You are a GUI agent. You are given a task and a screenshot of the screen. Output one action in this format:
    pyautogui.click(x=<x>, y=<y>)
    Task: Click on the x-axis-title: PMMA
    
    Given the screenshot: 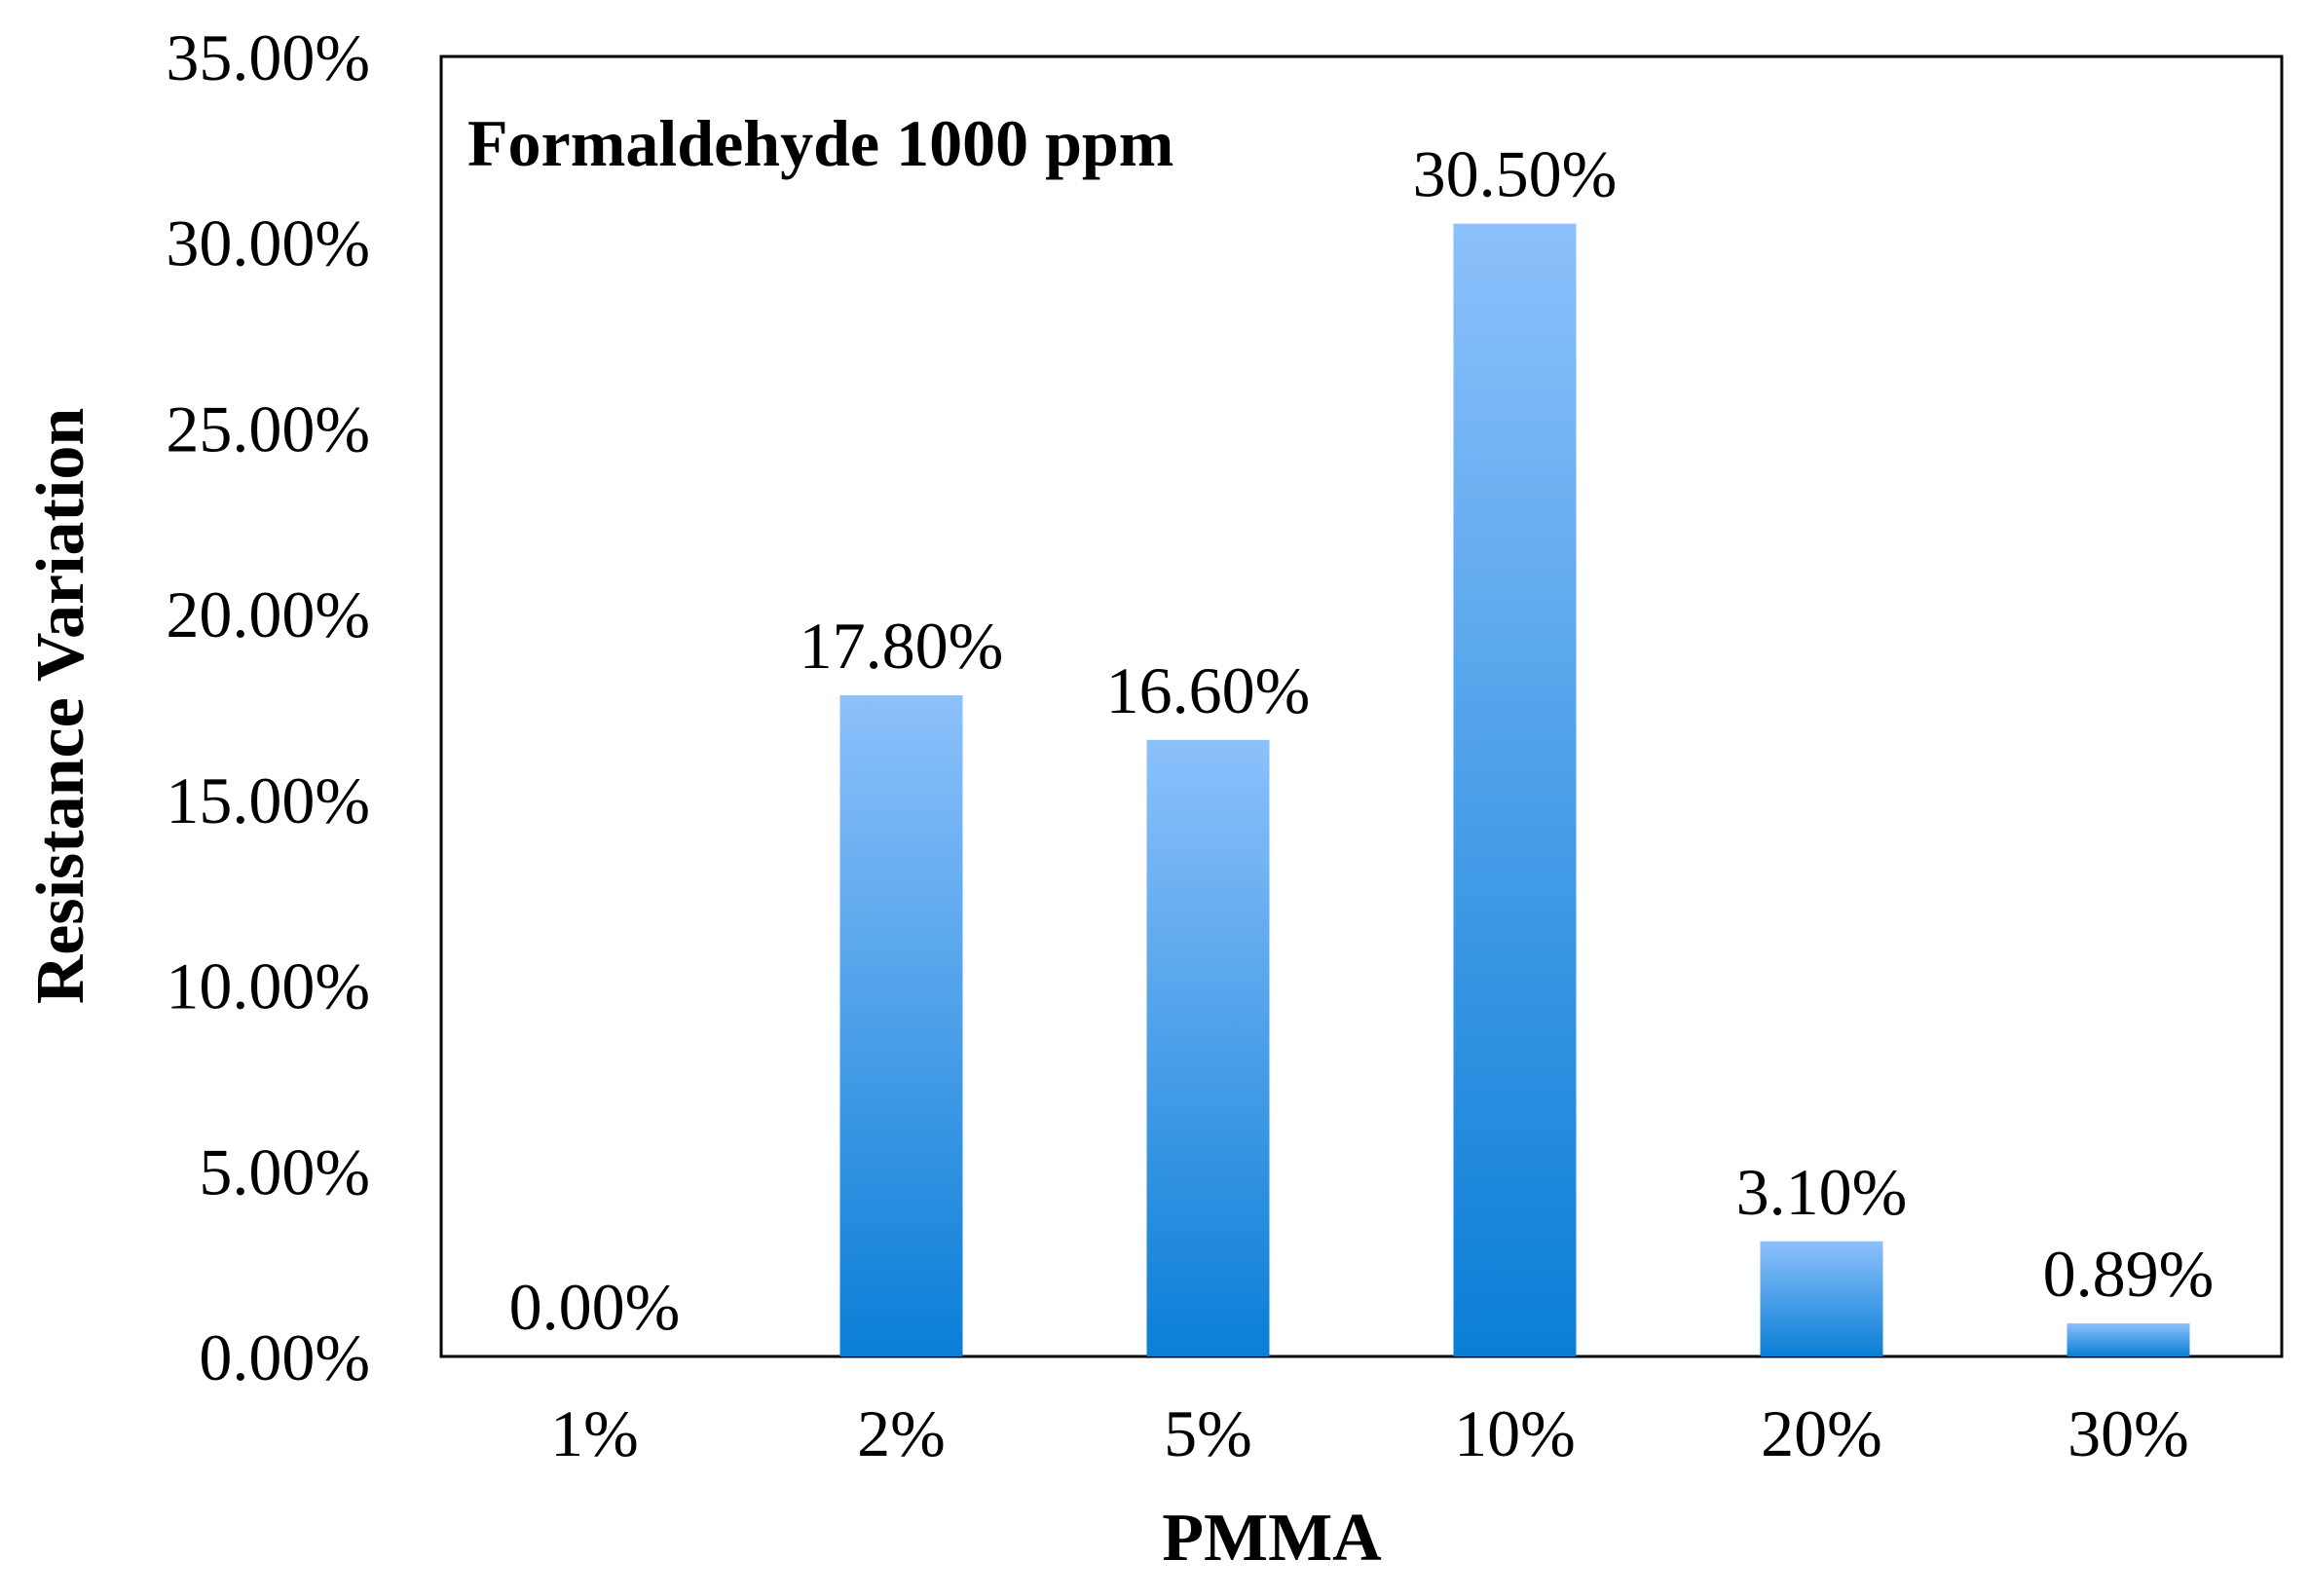 What is the action you would take?
    pyautogui.click(x=1272, y=1538)
    